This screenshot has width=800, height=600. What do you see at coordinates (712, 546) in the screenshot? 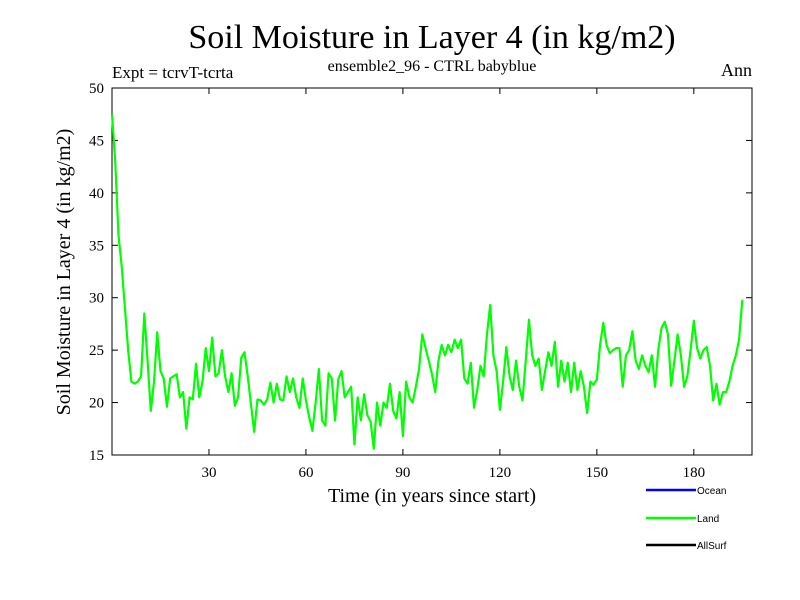
I see `legend-label-allsurf: AllSurf` at bounding box center [712, 546].